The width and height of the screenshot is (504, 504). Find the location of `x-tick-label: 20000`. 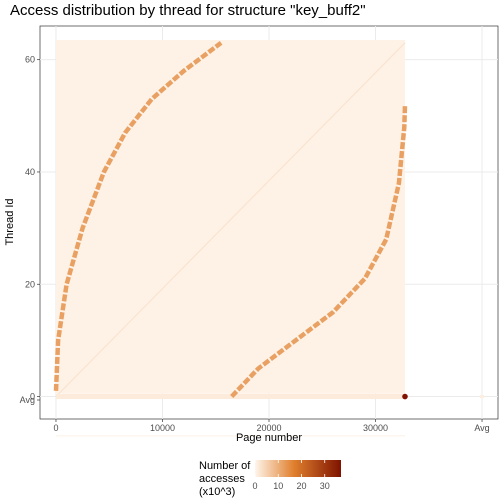

x-tick-label: 20000 is located at coordinates (268, 428).